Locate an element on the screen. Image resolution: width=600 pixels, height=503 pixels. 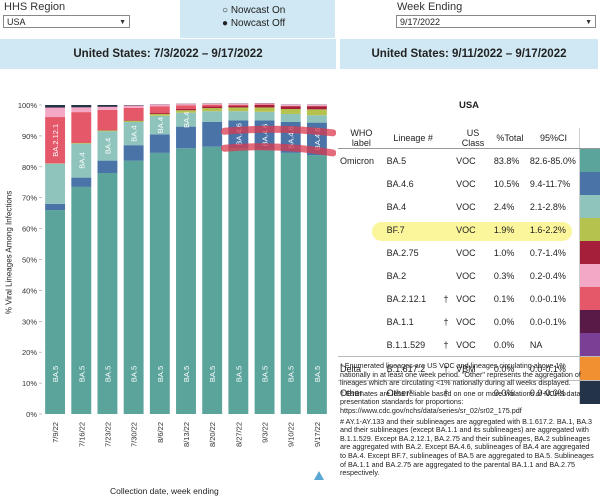
y-tick-label: 30% is located at coordinates (29, 321).